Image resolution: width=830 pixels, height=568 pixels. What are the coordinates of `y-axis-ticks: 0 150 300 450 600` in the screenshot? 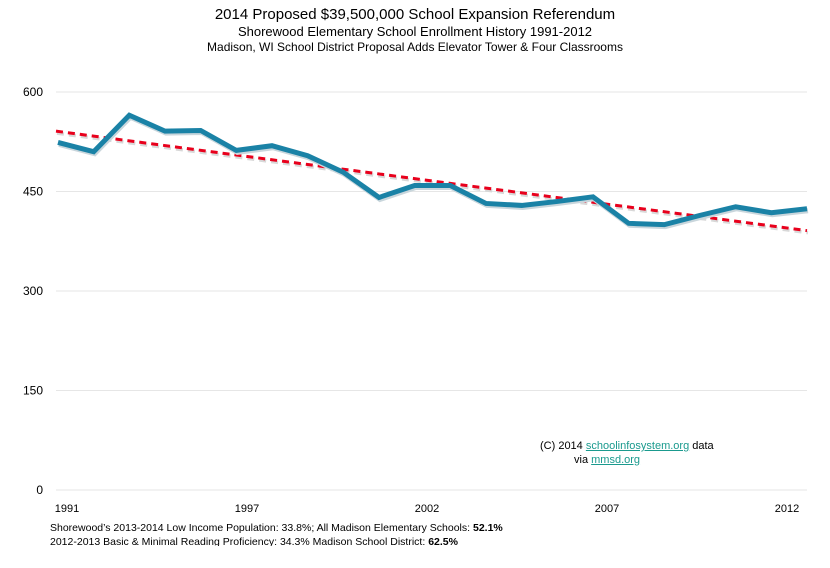 It's located at (33, 291).